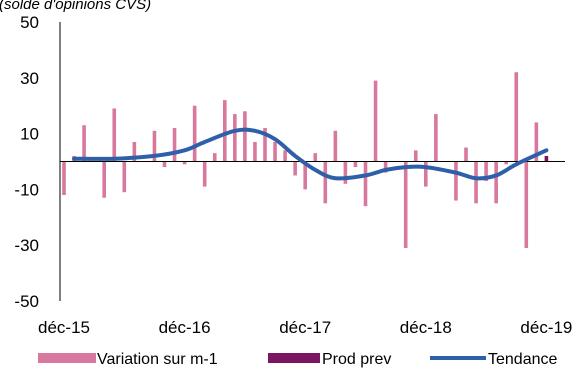 This screenshot has width=584, height=369. I want to click on x-tick-label: déc-15, so click(64, 327).